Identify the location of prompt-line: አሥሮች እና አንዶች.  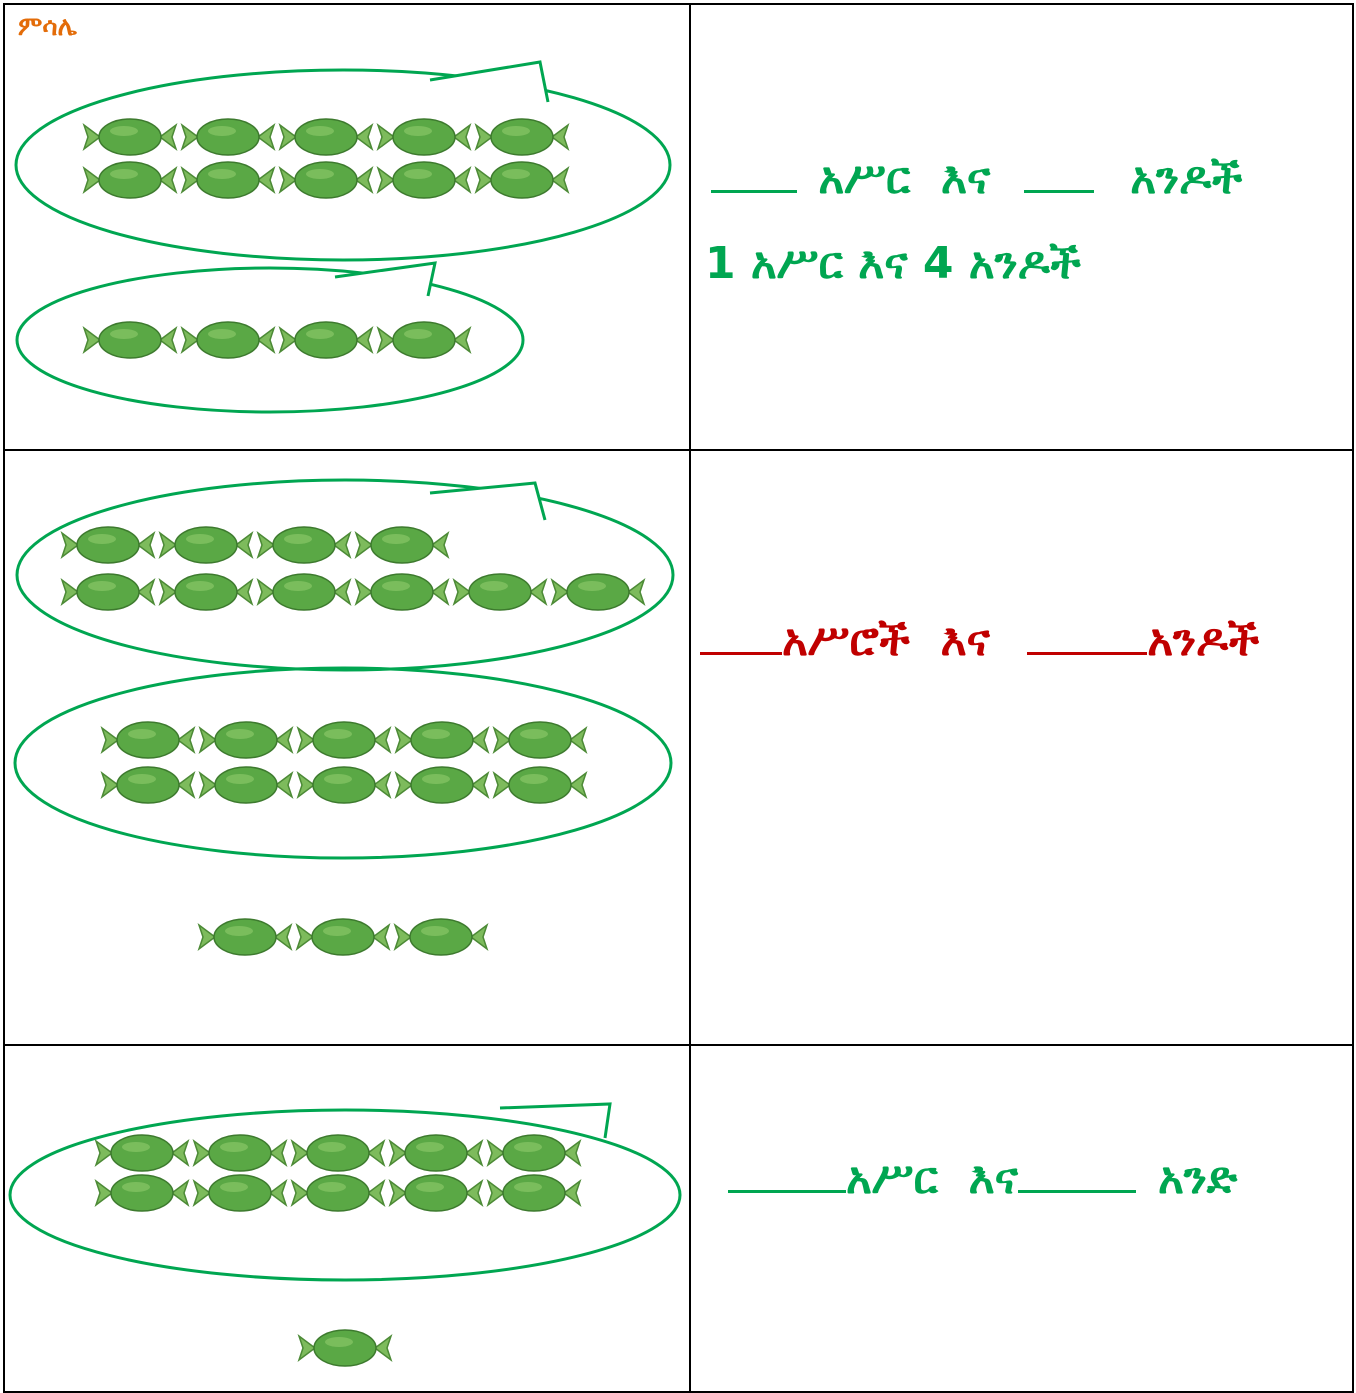
(979, 639).